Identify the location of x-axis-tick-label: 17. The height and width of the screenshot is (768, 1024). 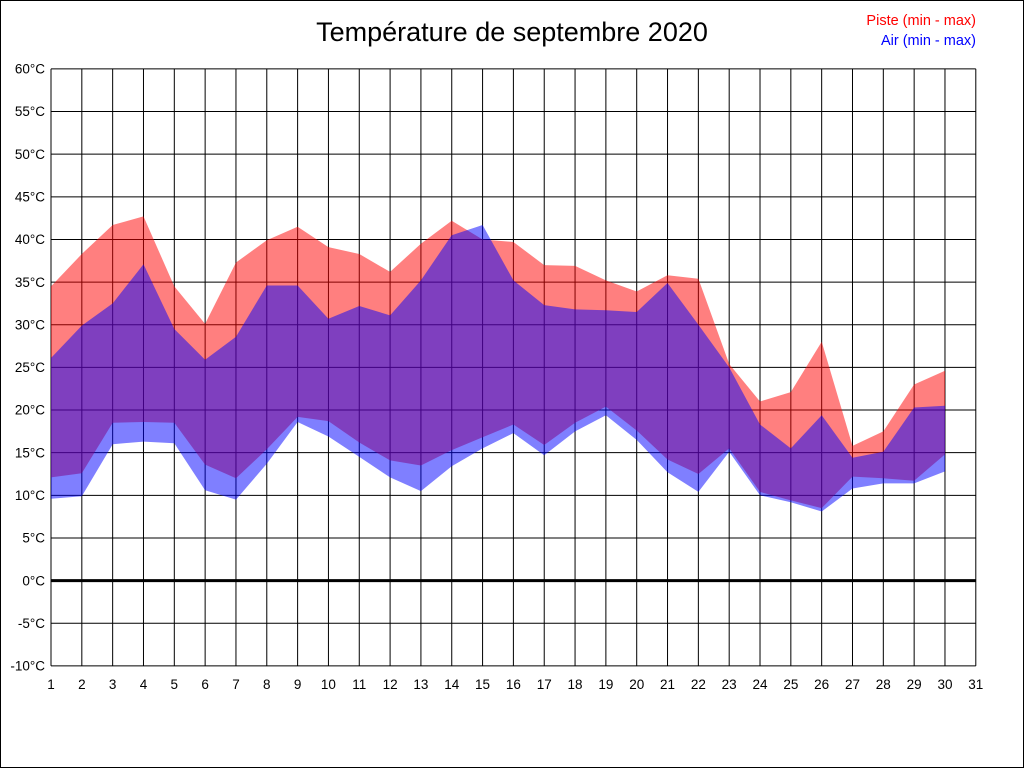
(544, 684).